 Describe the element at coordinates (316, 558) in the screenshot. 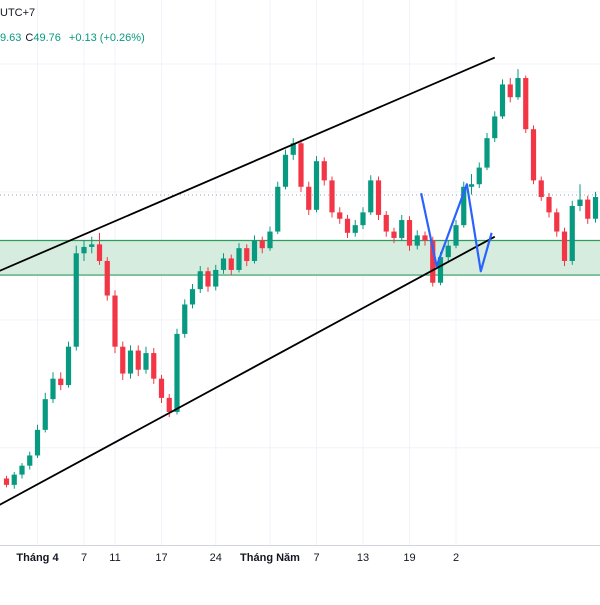

I see `time-axis-tick-label: 7` at that location.